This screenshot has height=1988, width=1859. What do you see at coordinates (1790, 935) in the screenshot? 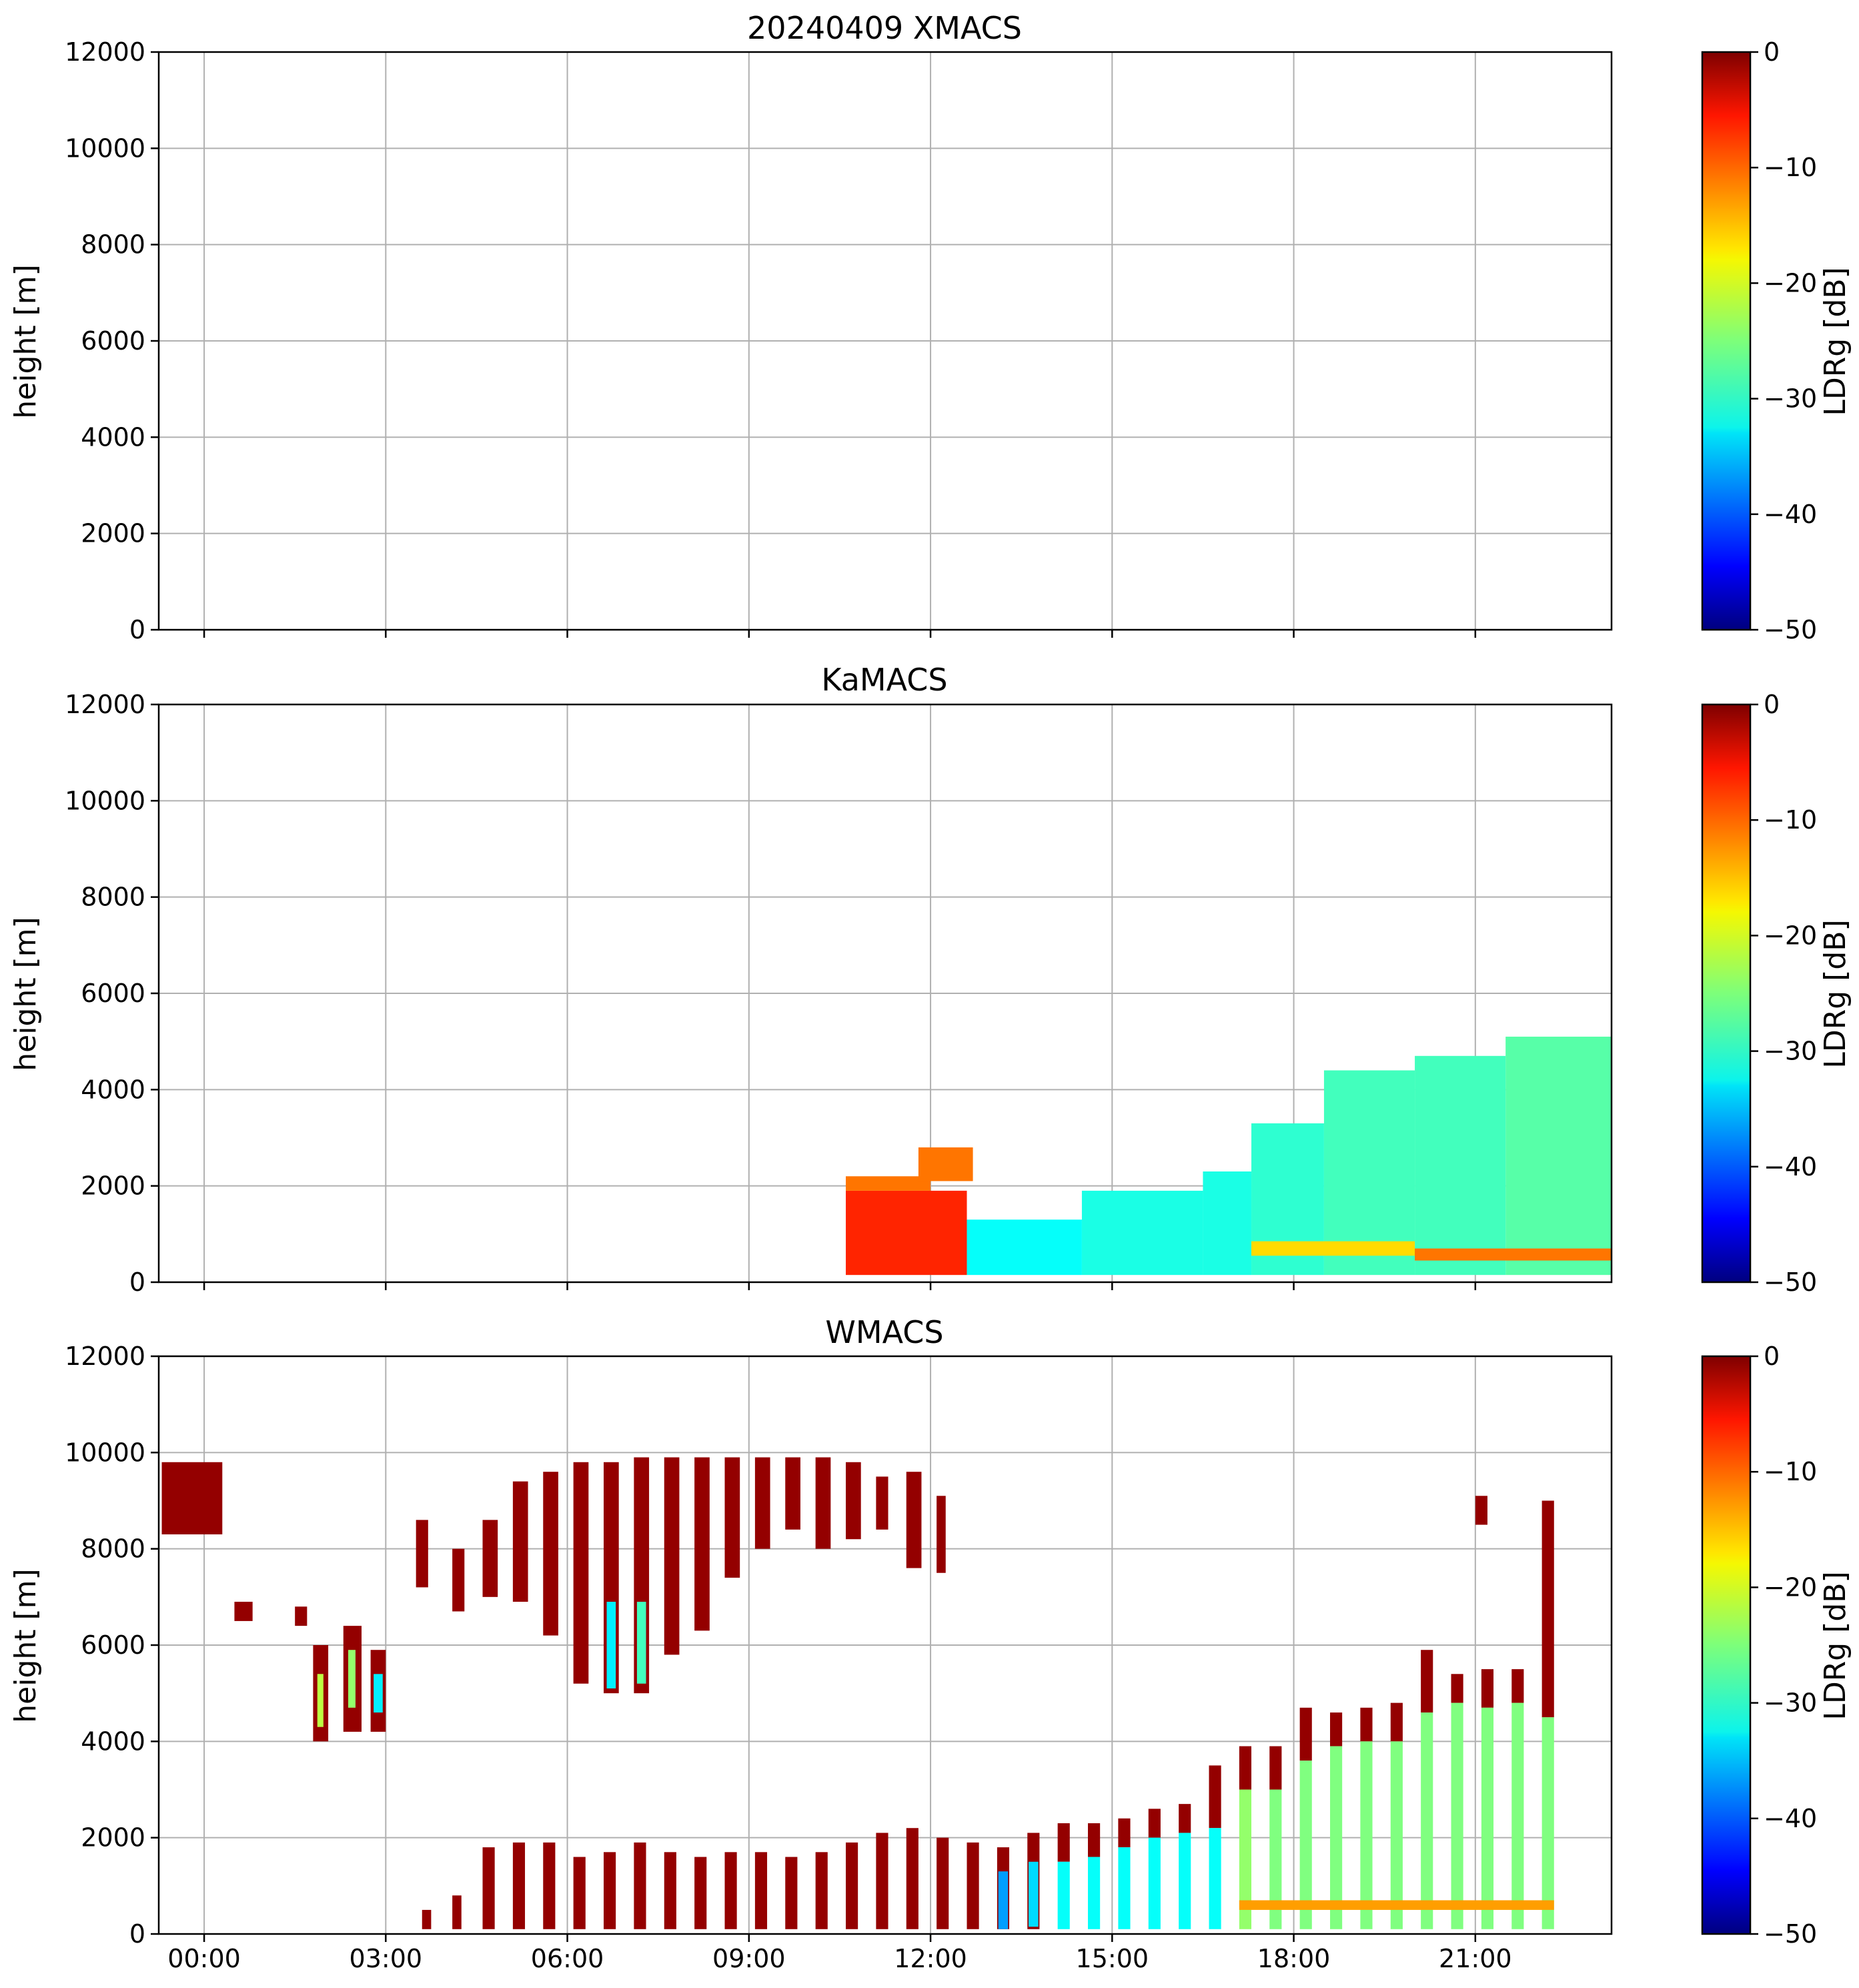
I see `colorbar-tick-label: −20` at bounding box center [1790, 935].